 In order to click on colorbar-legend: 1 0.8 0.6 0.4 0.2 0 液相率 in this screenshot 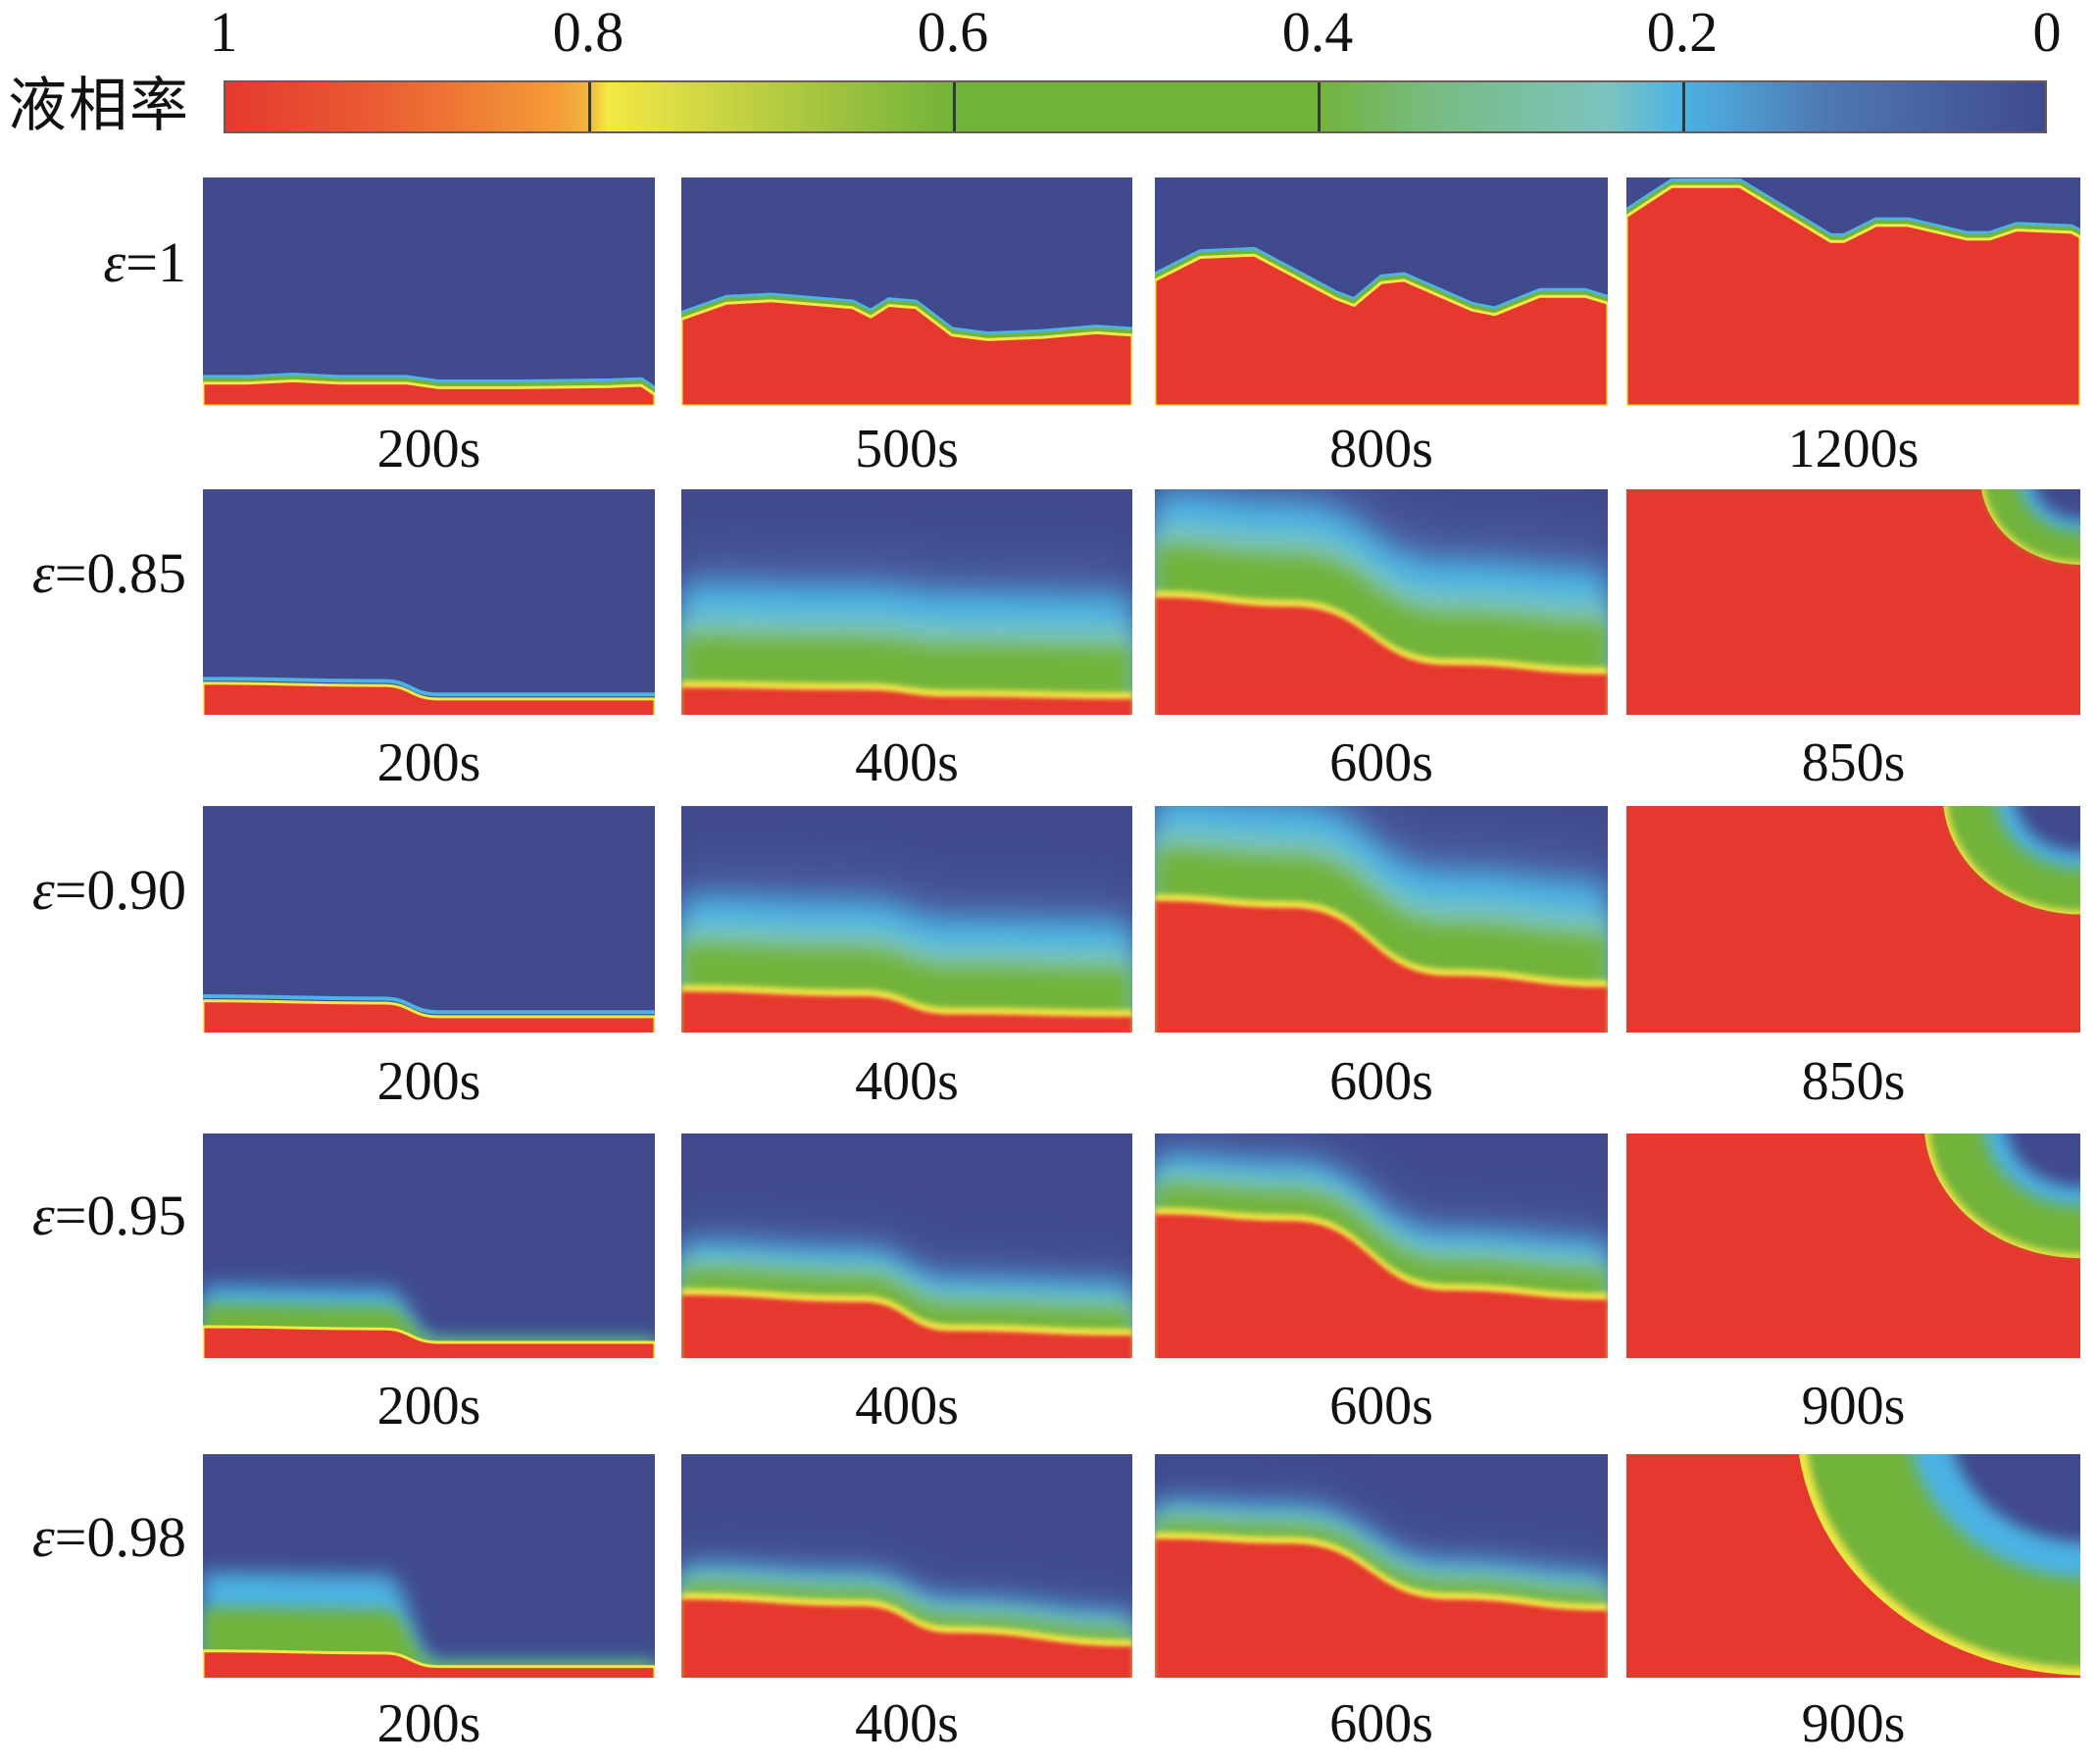, I will do `click(1048, 73)`.